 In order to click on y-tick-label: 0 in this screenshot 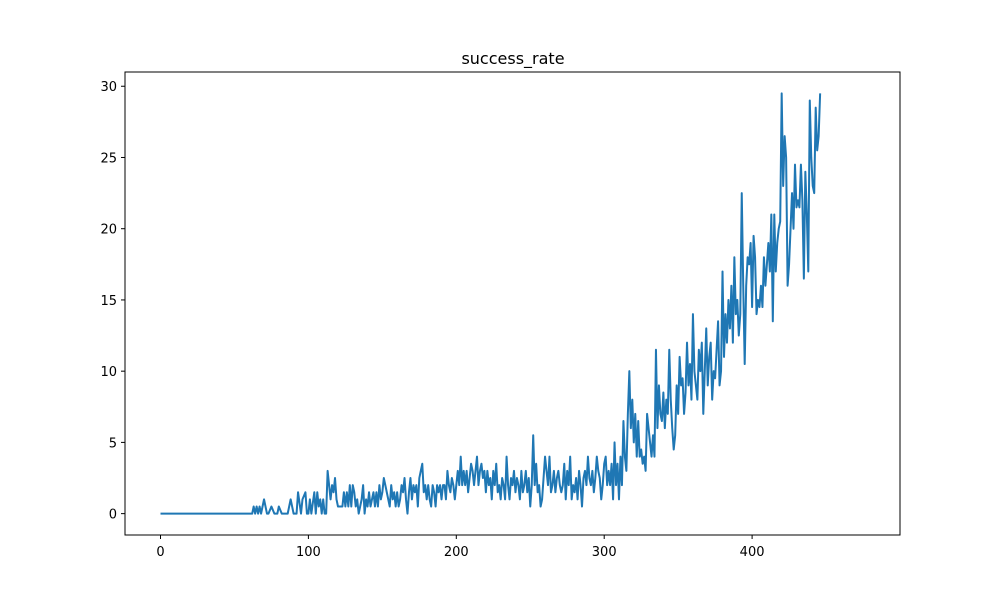, I will do `click(113, 515)`.